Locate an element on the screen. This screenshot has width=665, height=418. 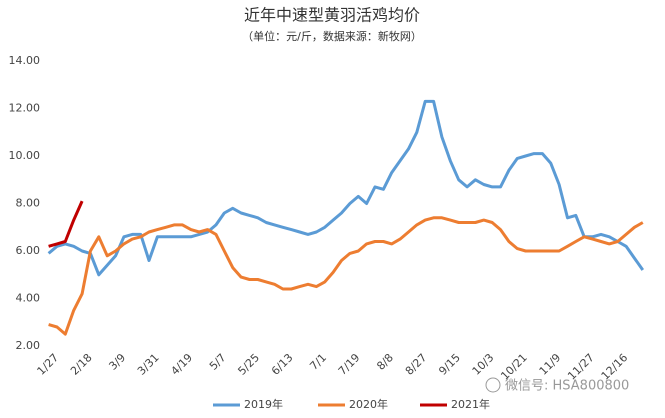
x-tick-label: 8/27 is located at coordinates (416, 364).